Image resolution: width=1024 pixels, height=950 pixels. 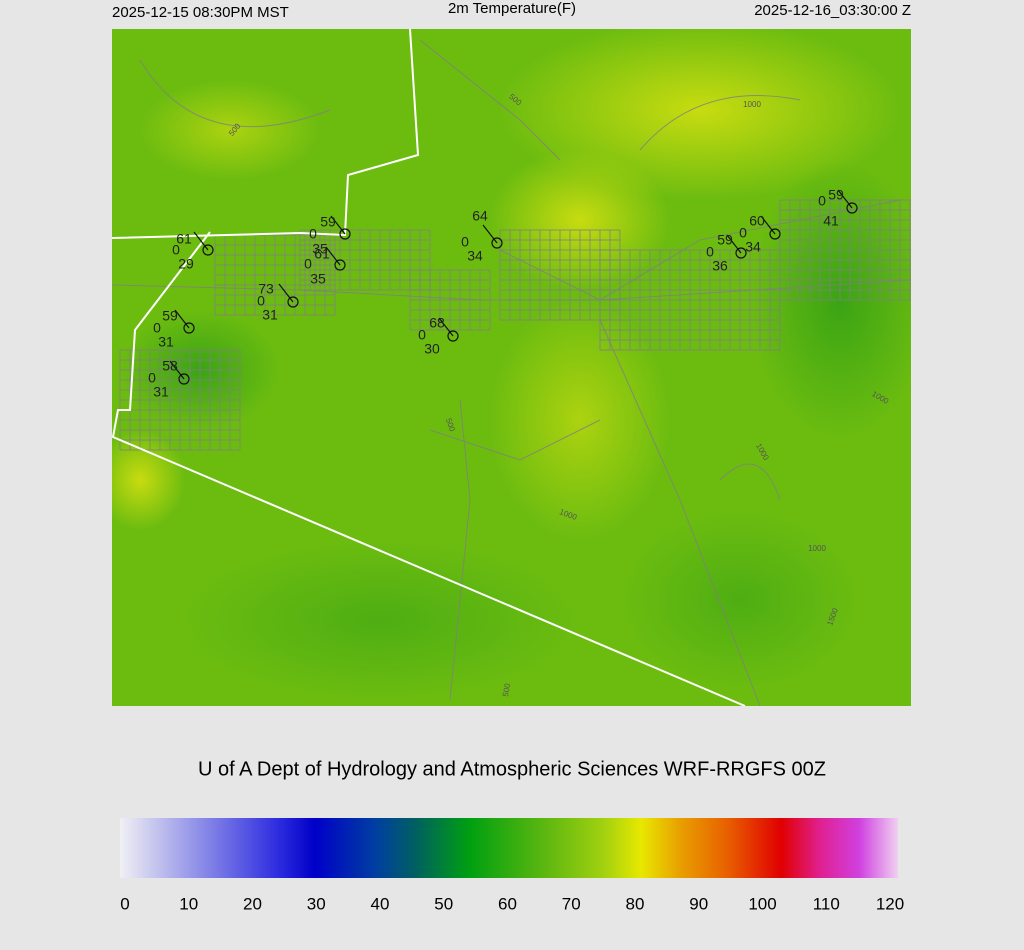 What do you see at coordinates (720, 266) in the screenshot?
I see `station-dewpoint: 36` at bounding box center [720, 266].